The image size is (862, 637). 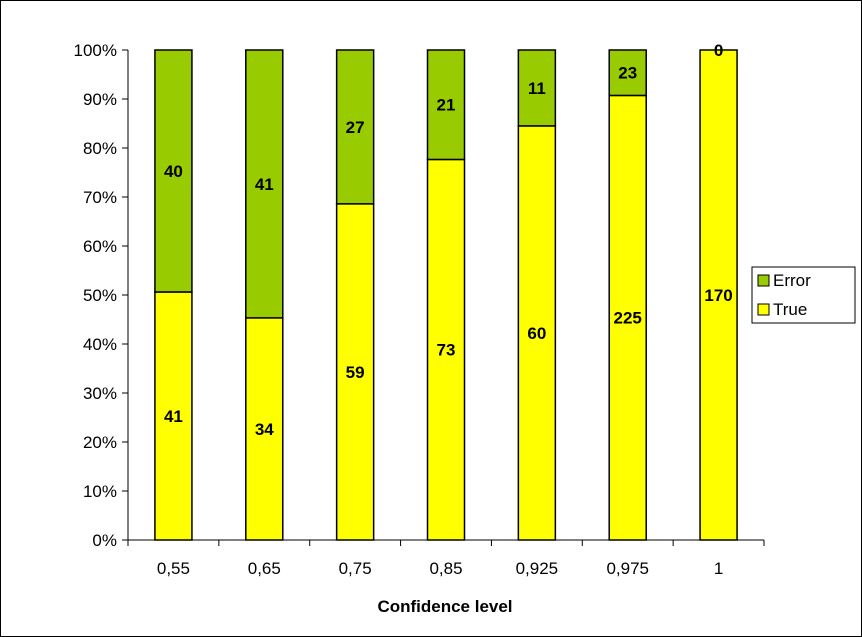 I want to click on y-axis: 0% 10% 20% 30% 40% 50% 60% 70% 80% 90% 100%, so click(x=101, y=295).